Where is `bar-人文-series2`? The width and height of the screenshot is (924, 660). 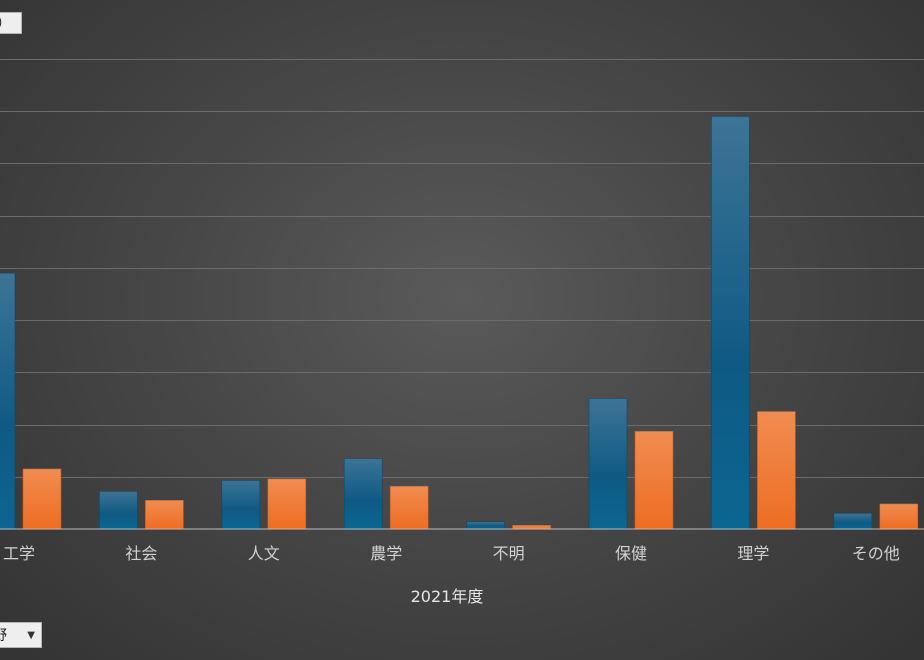 bar-人文-series2 is located at coordinates (287, 504).